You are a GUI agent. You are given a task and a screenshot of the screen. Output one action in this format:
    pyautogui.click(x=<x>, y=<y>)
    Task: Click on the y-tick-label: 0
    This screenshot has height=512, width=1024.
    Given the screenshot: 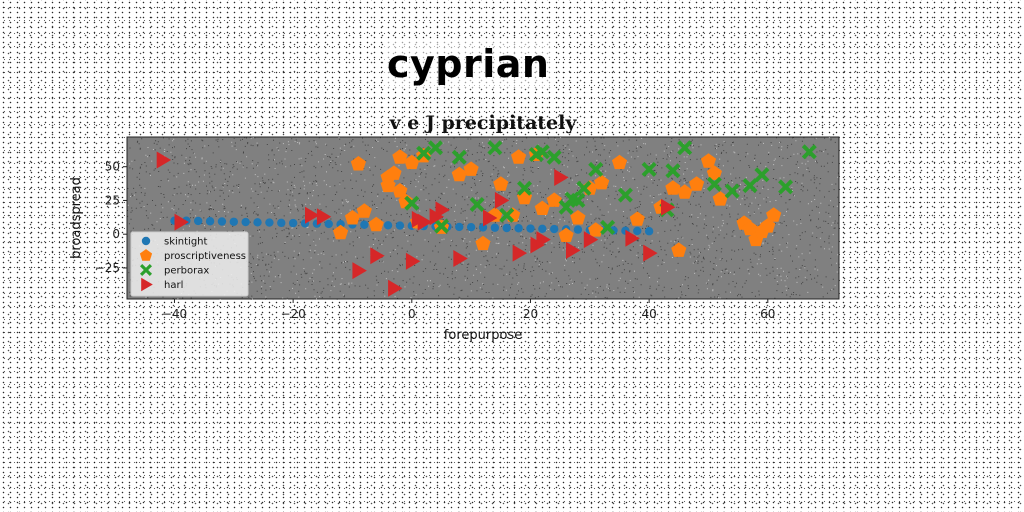 What is the action you would take?
    pyautogui.click(x=116, y=234)
    